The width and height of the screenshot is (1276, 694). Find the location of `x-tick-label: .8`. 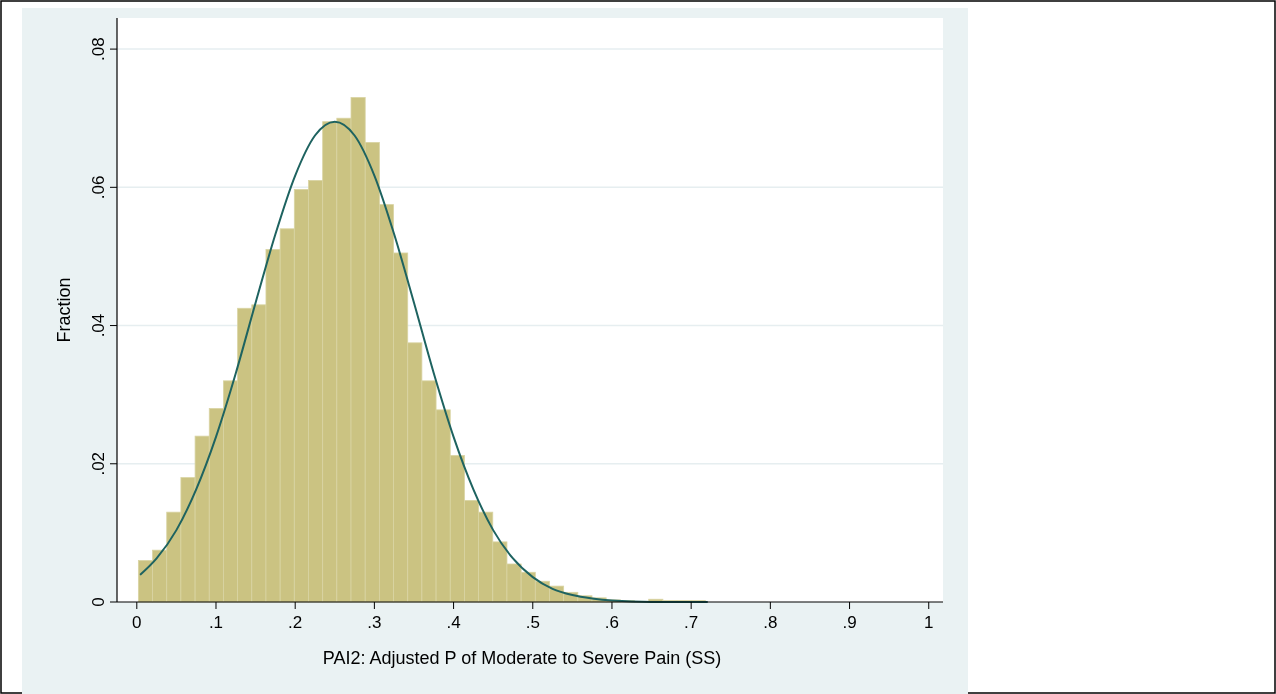

x-tick-label: .8 is located at coordinates (770, 622).